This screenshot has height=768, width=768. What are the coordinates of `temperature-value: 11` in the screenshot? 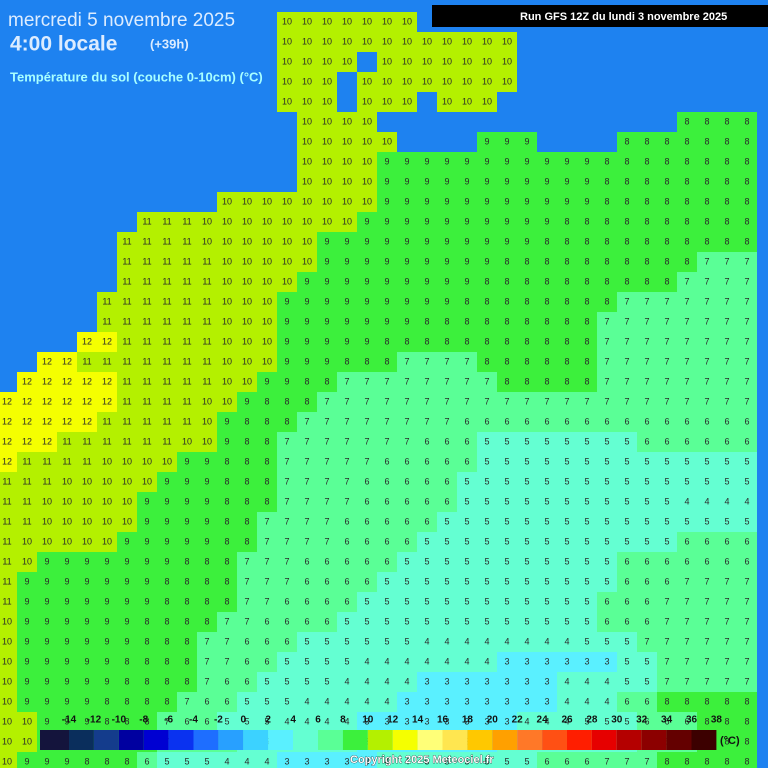 It's located at (146, 241).